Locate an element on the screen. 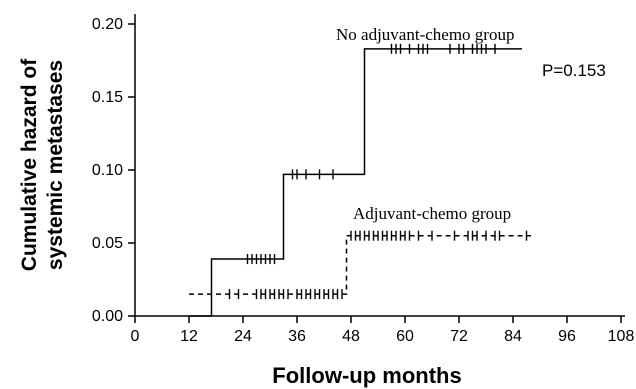  x-tick-label: 108 is located at coordinates (621, 336).